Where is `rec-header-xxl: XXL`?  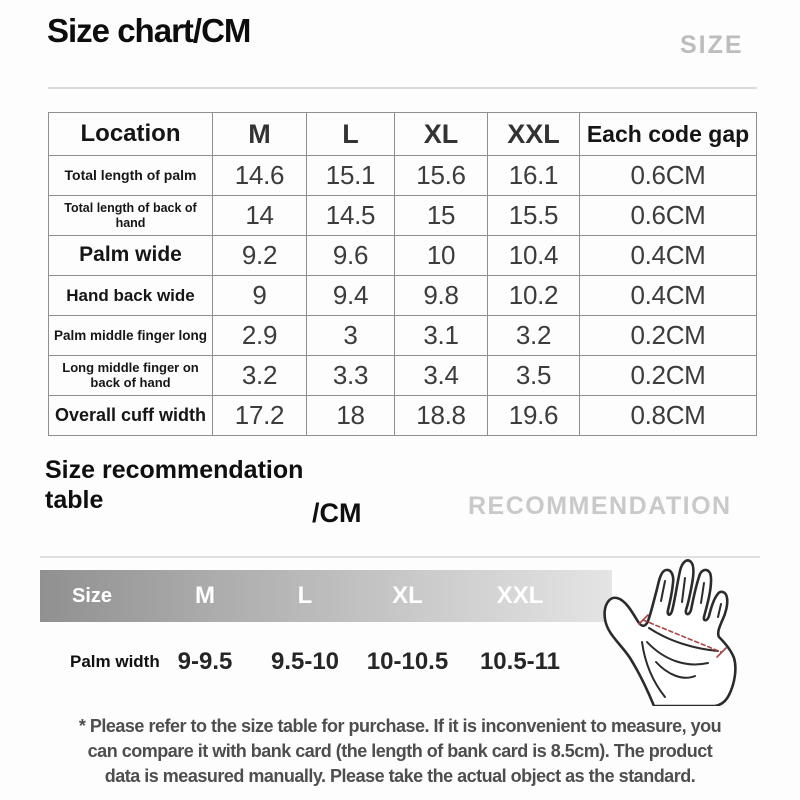
rec-header-xxl: XXL is located at coordinates (520, 595).